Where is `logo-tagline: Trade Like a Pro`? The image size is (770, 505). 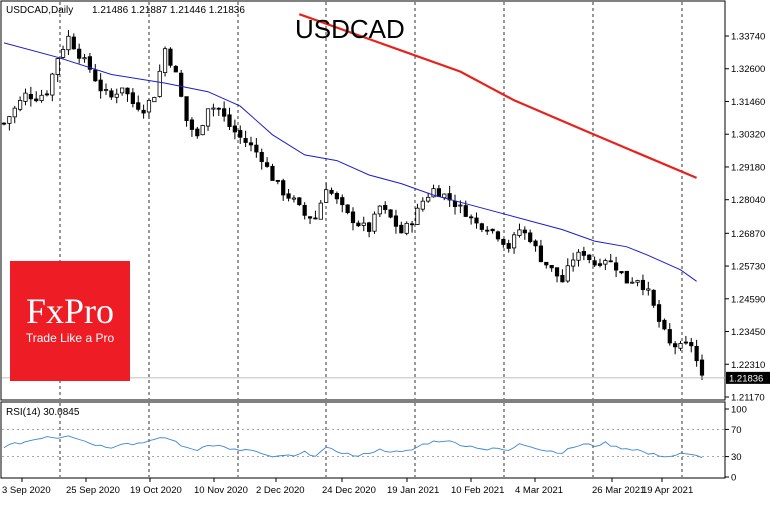
logo-tagline: Trade Like a Pro is located at coordinates (70, 338).